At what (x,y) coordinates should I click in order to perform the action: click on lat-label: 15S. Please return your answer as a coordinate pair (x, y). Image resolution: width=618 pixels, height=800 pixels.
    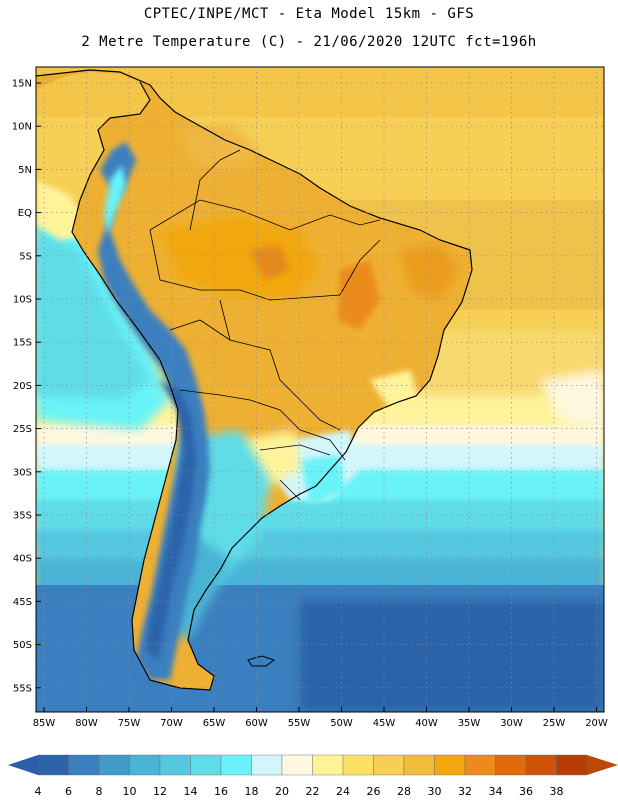
    Looking at the image, I should click on (22, 343).